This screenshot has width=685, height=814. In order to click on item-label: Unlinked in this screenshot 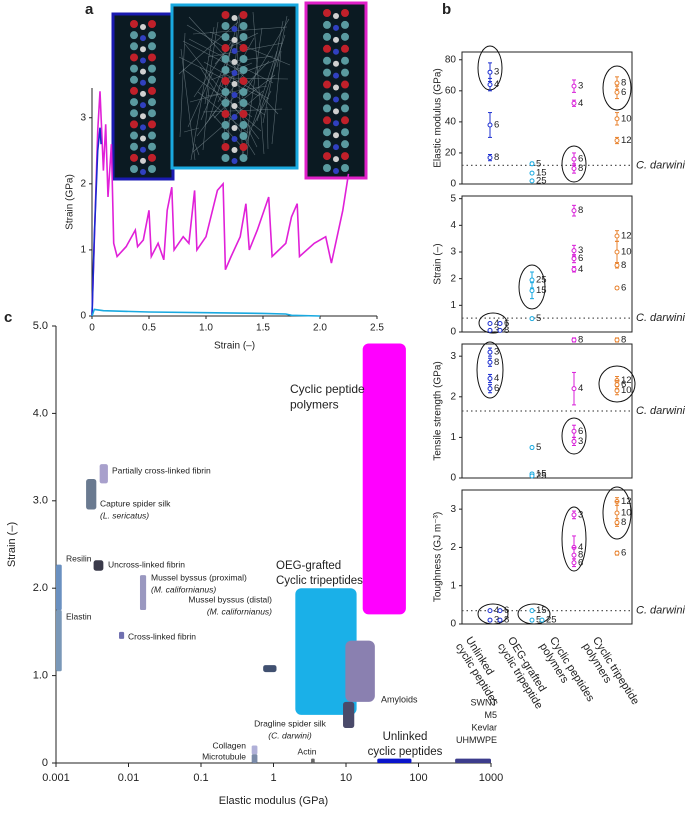, I will do `click(405, 737)`.